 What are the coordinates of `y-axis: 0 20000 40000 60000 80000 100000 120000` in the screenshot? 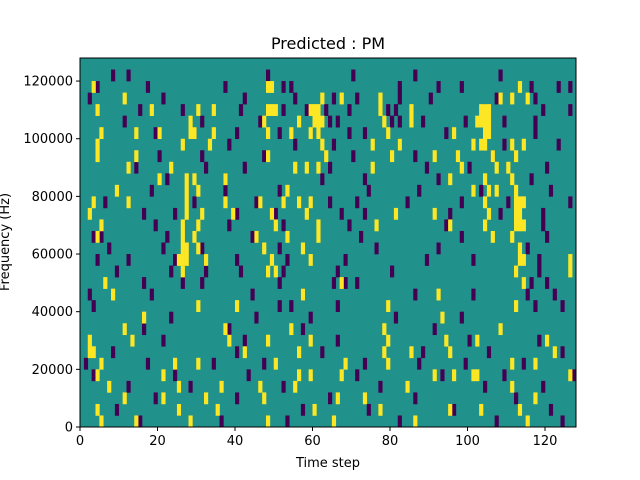 It's located at (51, 255).